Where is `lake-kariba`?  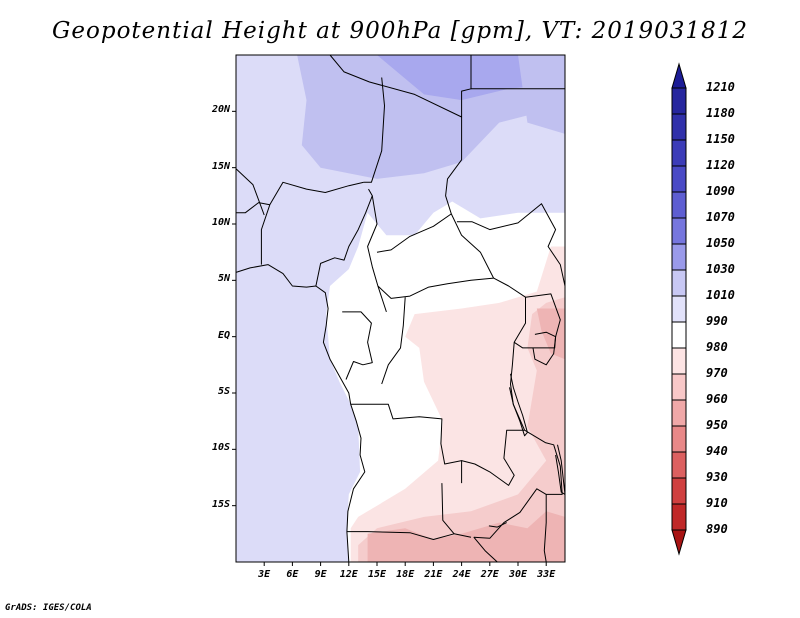
lake-kariba is located at coordinates (497, 525).